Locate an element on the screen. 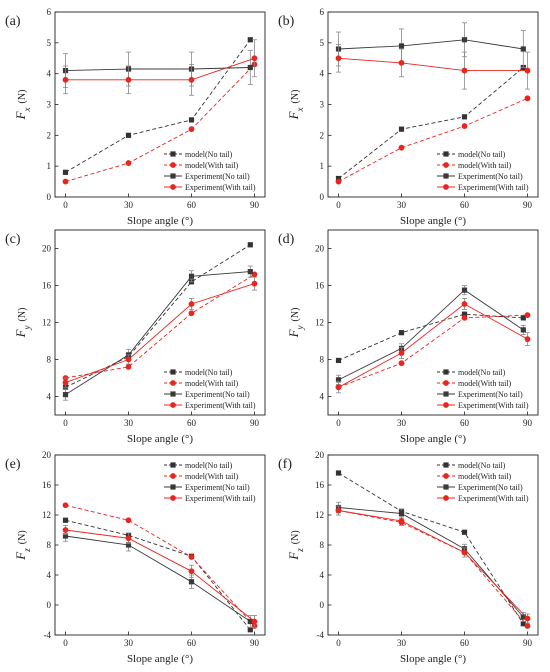 Image resolution: width=550 pixels, height=672 pixels. y-tick-label: 3 is located at coordinates (322, 105).